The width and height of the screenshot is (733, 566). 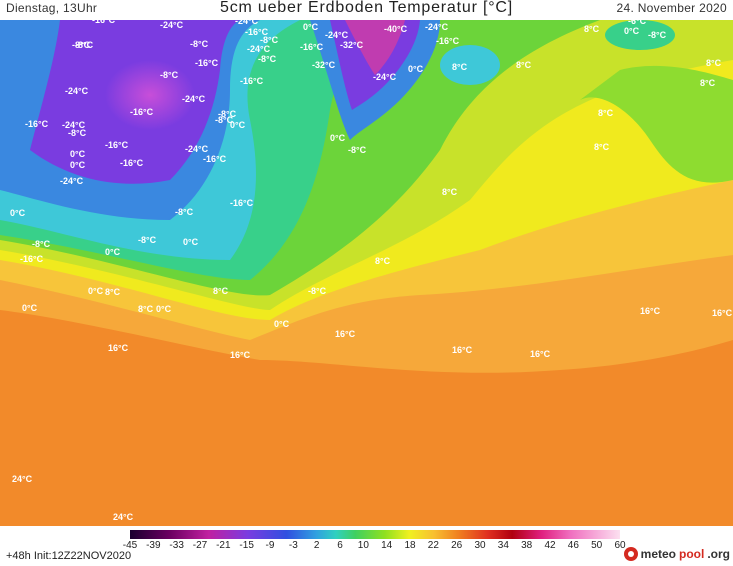 What do you see at coordinates (316, 545) in the screenshot?
I see `colorbar-tick: 2` at bounding box center [316, 545].